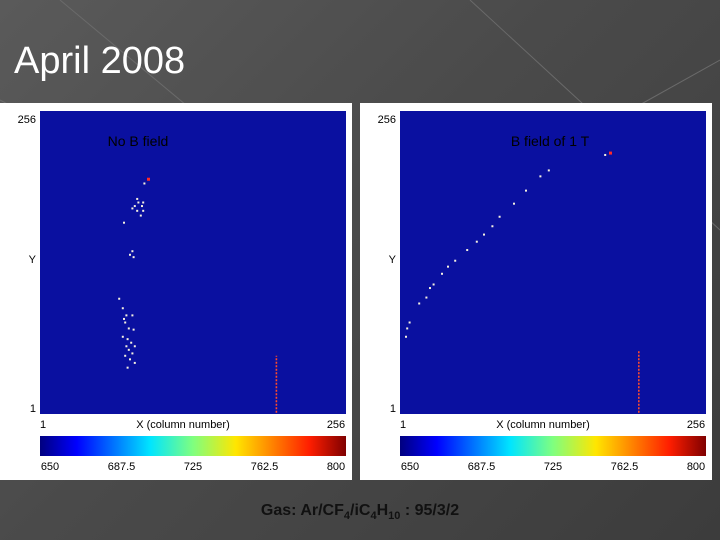  I want to click on caption-sub: 10, so click(394, 516).